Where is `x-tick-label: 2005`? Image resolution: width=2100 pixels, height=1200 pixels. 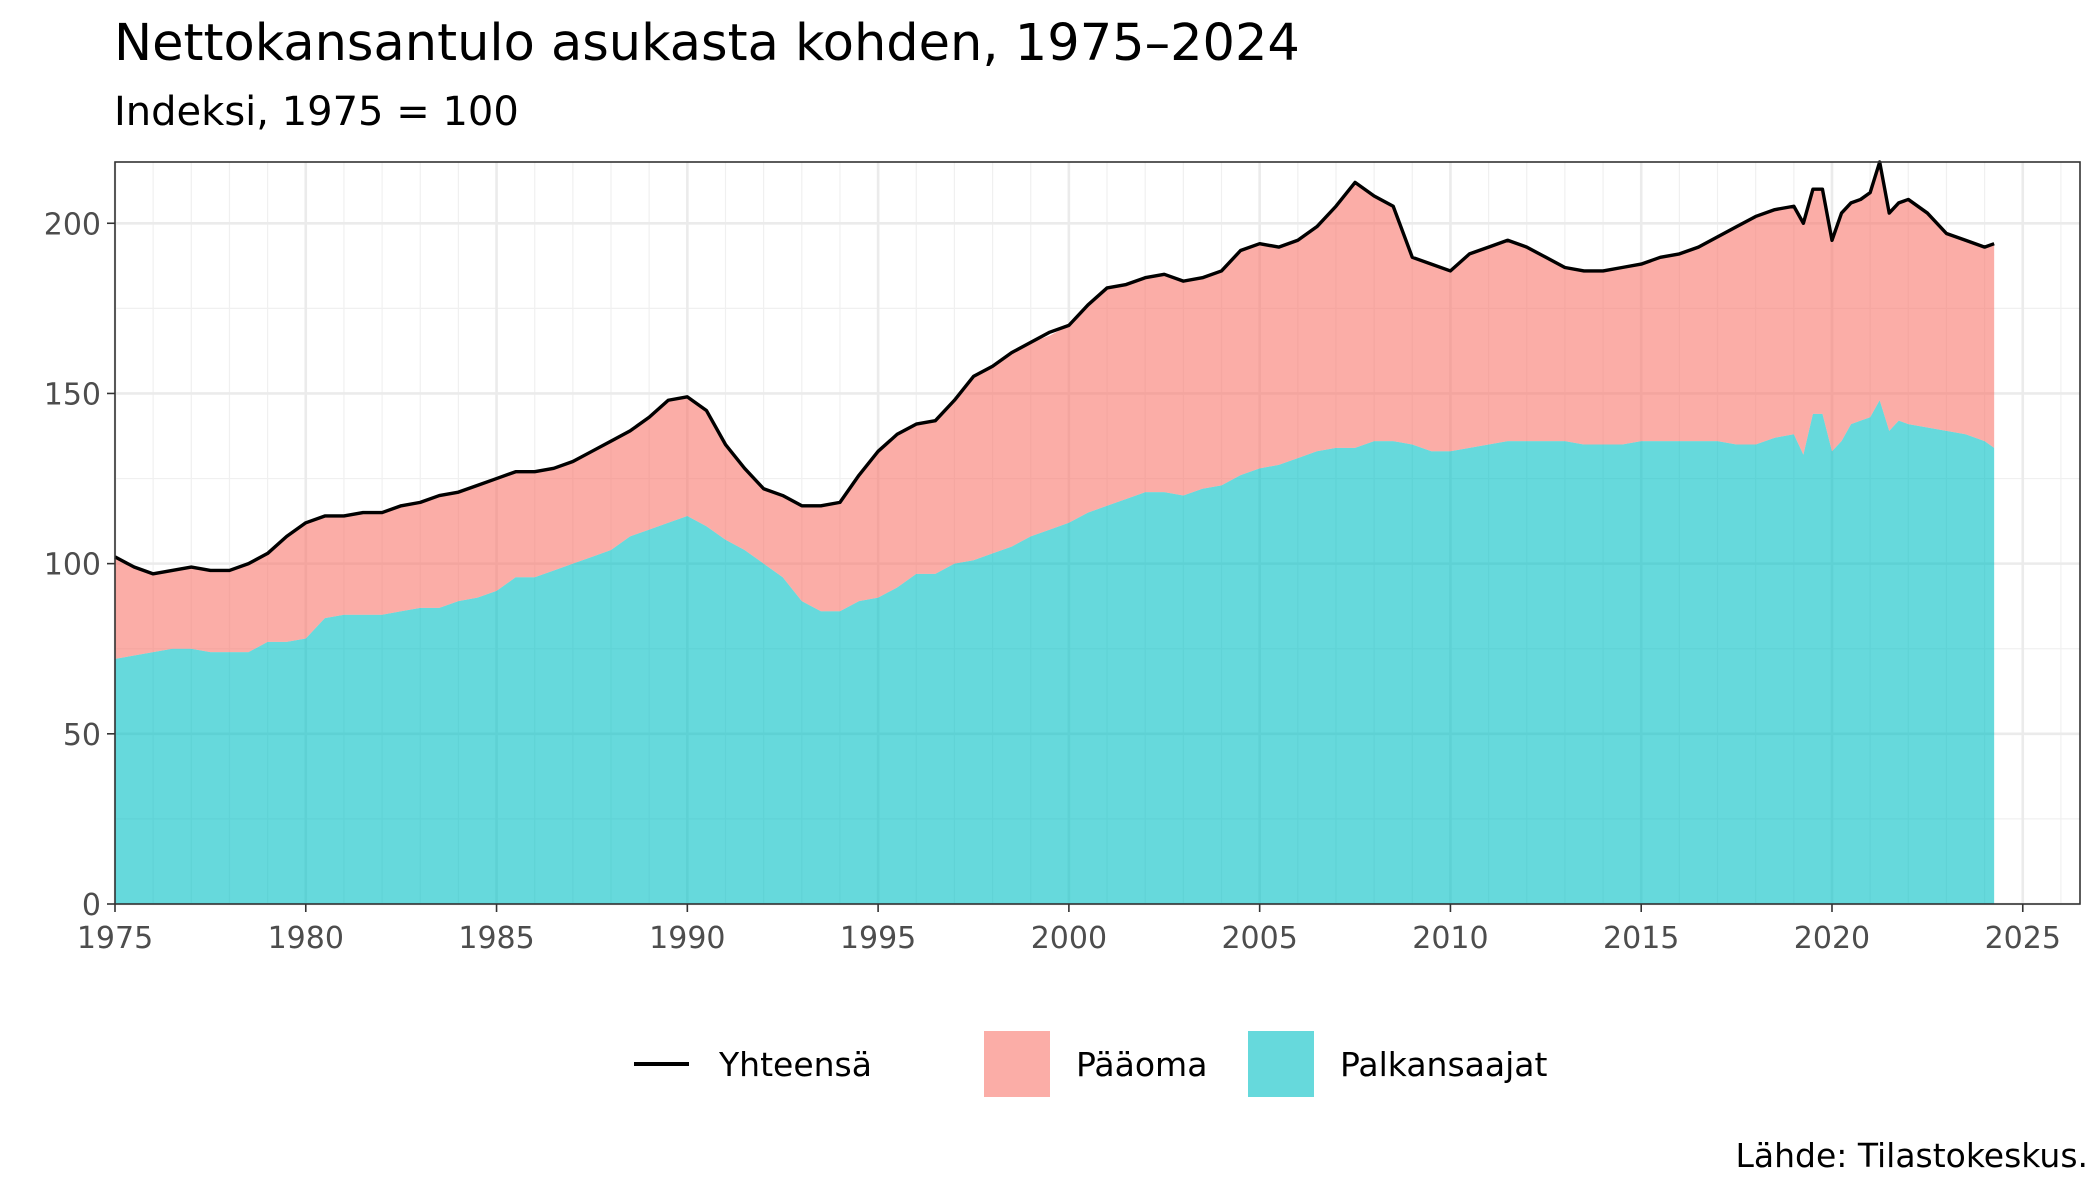
x-tick-label: 2005 is located at coordinates (1259, 938).